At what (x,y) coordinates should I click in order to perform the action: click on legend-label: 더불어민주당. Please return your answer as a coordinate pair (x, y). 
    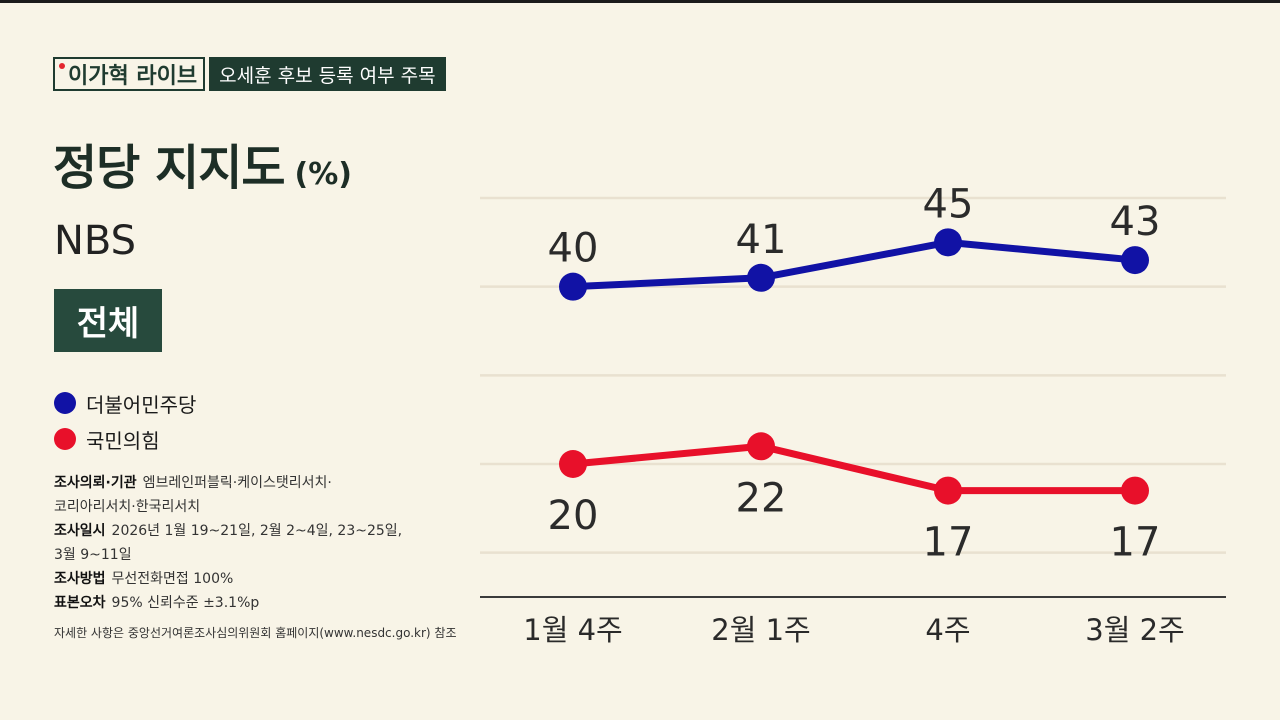
    Looking at the image, I should click on (141, 404).